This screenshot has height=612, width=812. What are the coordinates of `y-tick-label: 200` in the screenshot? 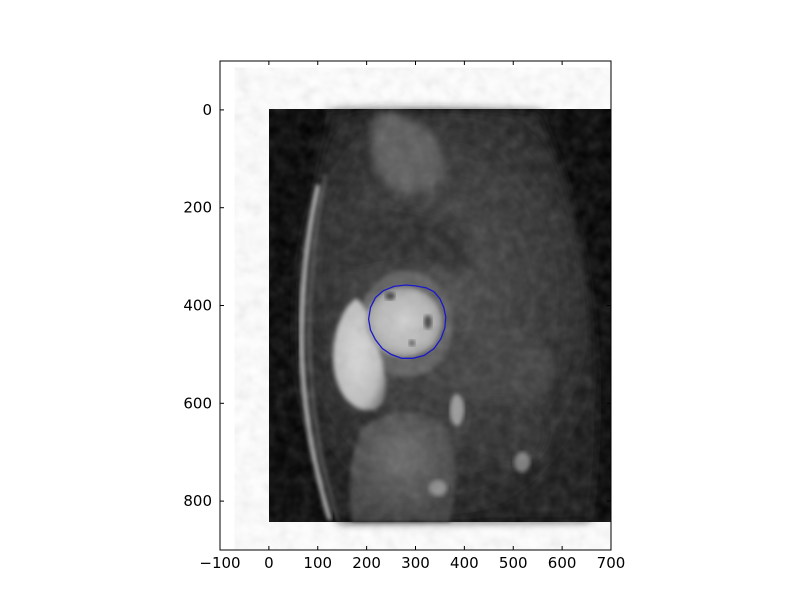 It's located at (197, 208).